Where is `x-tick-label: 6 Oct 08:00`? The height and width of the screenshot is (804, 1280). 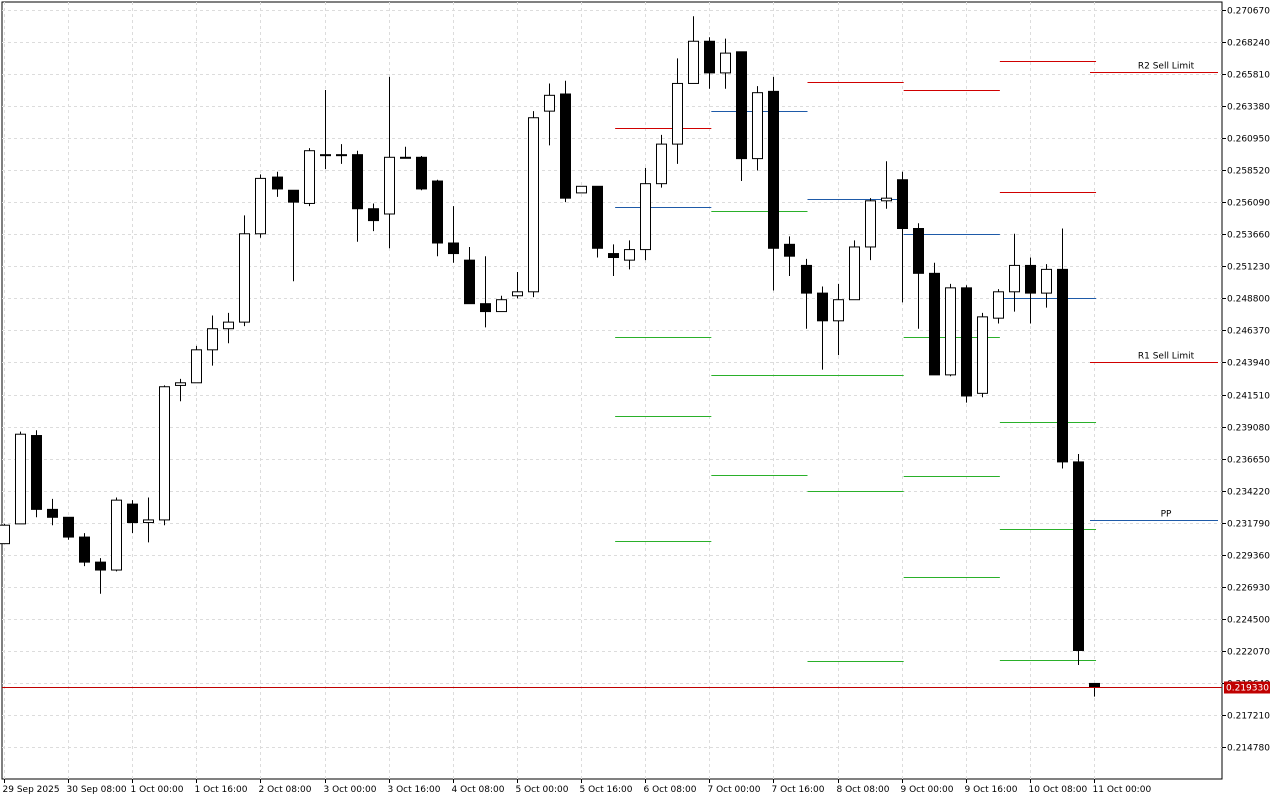
x-tick-label: 6 Oct 08:00 is located at coordinates (670, 790).